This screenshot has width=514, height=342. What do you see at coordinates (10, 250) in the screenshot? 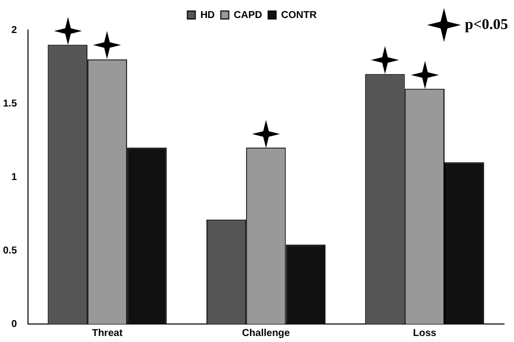
I see `y-tick-label: 0.5` at bounding box center [10, 250].